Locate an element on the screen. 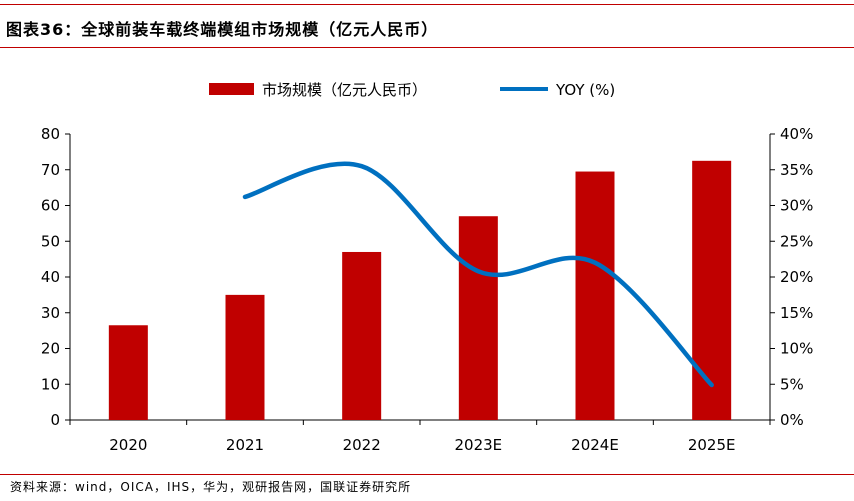  left-tick-label: 20 is located at coordinates (50, 349).